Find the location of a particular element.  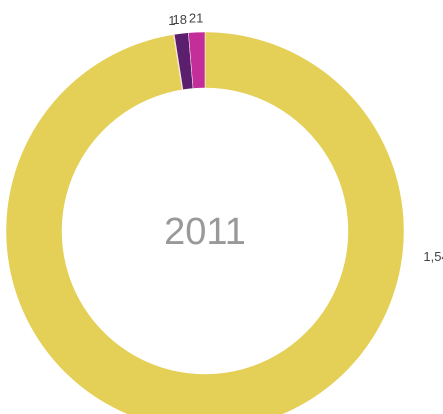

data-label: 18 is located at coordinates (180, 19).